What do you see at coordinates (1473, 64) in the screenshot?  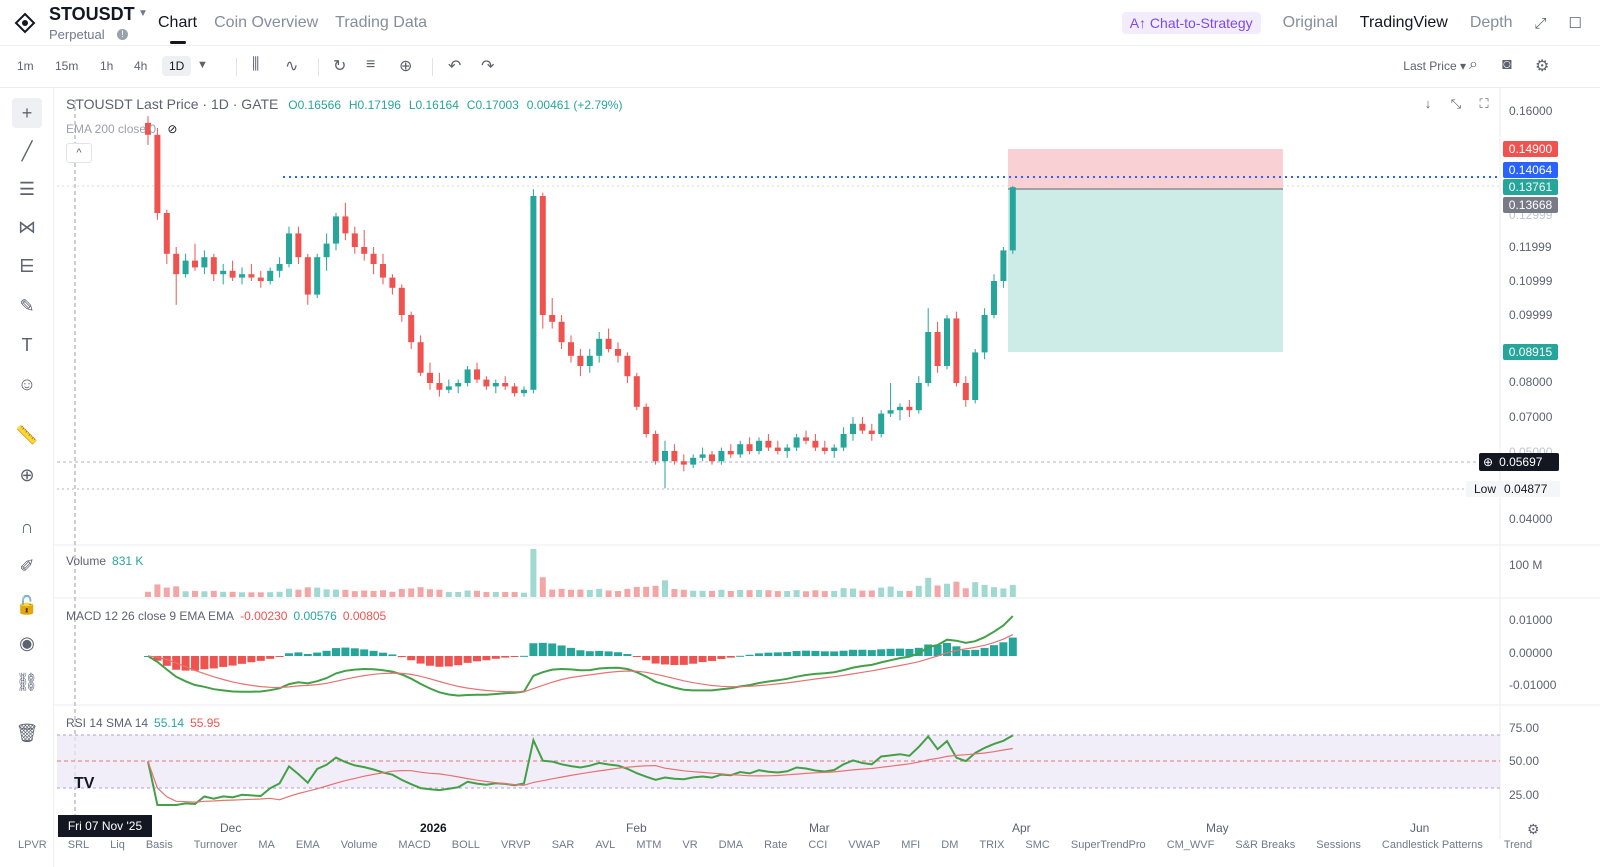 I see `search-icon: ⌕` at bounding box center [1473, 64].